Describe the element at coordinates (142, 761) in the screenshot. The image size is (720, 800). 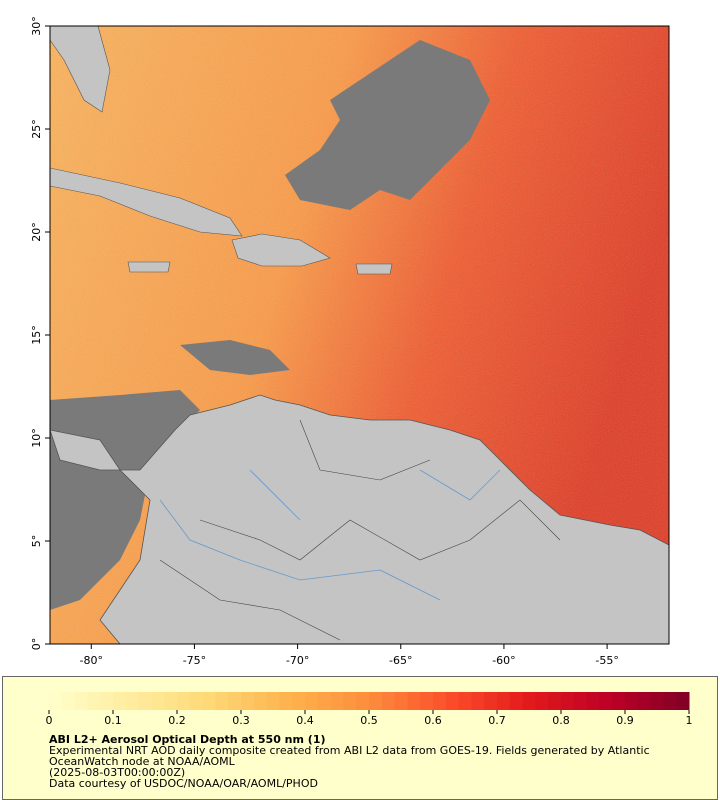
I see `caption-description: OceanWatch node at NOAA/AOML` at that location.